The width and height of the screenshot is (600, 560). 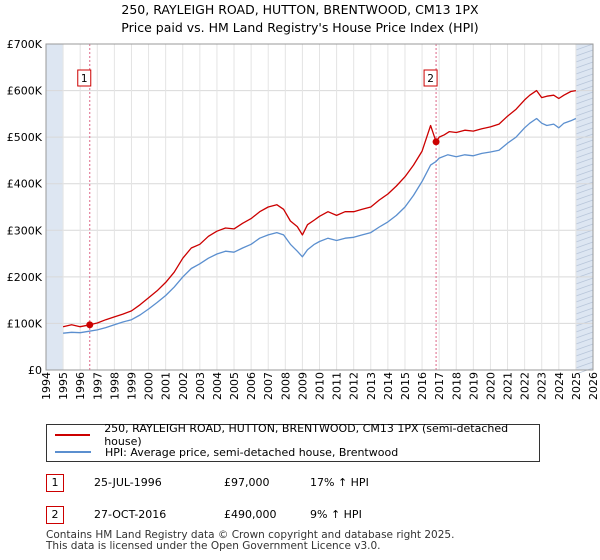 What do you see at coordinates (251, 386) in the screenshot?
I see `x-tick-label: 2006` at bounding box center [251, 386].